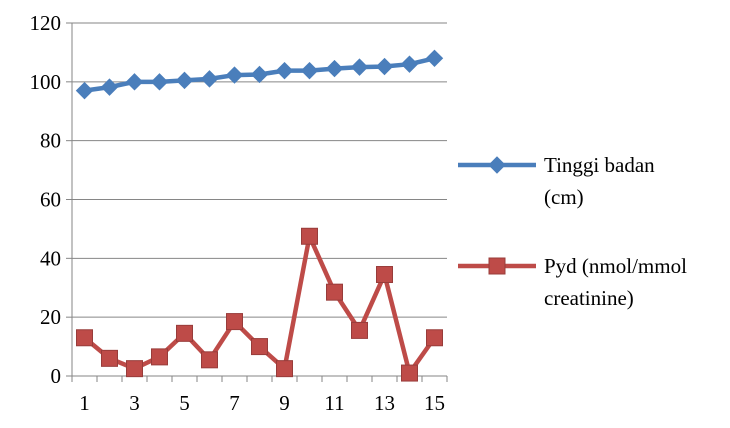 Image resolution: width=730 pixels, height=428 pixels. I want to click on y-tick-label: 120, so click(46, 23).